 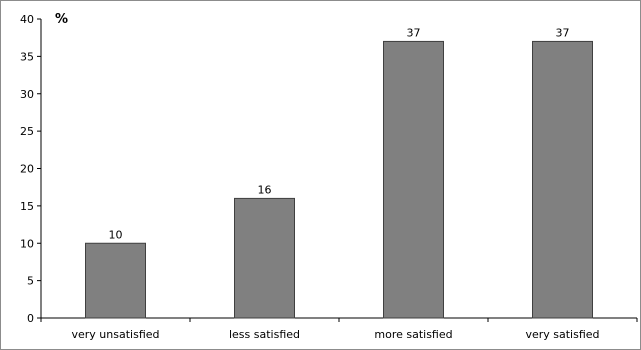 I want to click on x-category-label: very satisfied, so click(x=562, y=334).